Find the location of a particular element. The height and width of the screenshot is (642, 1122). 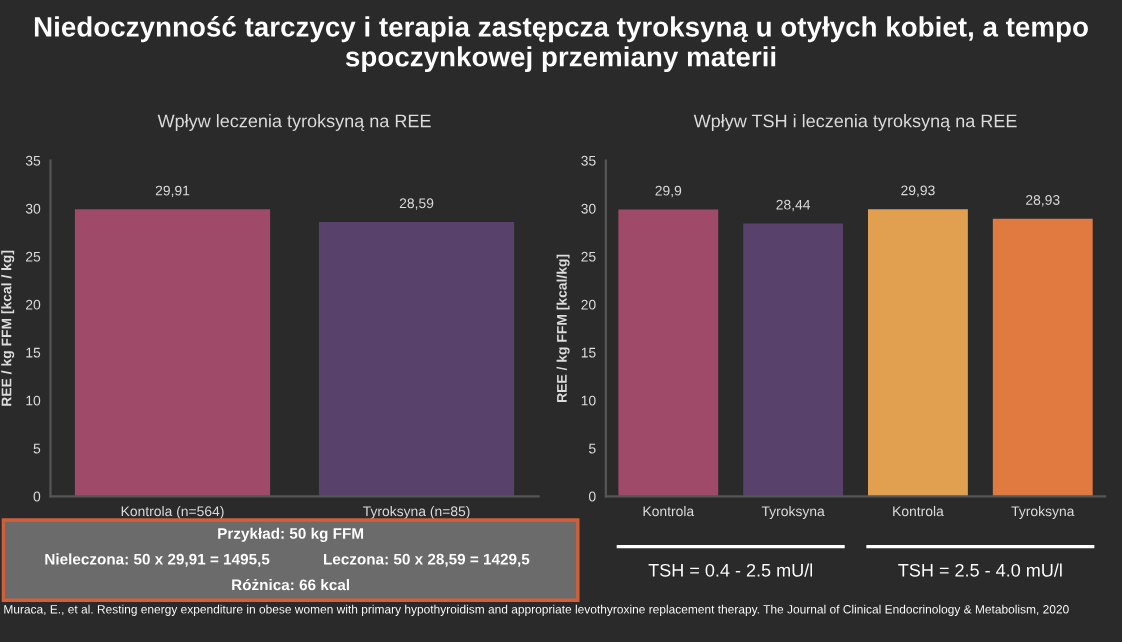

text: TSH = 0.4 - 2.5 mU/l is located at coordinates (730, 570).